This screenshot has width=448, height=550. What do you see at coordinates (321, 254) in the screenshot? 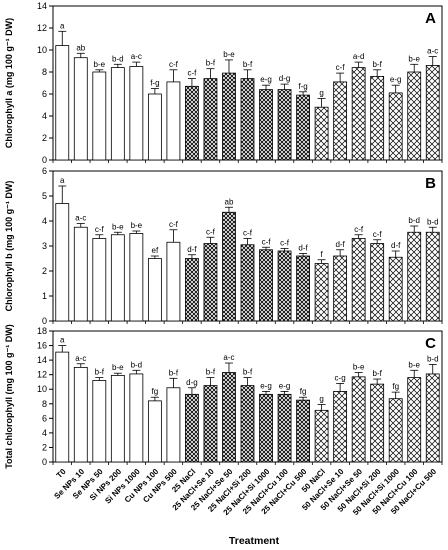
I see `significance-letter: f` at bounding box center [321, 254].